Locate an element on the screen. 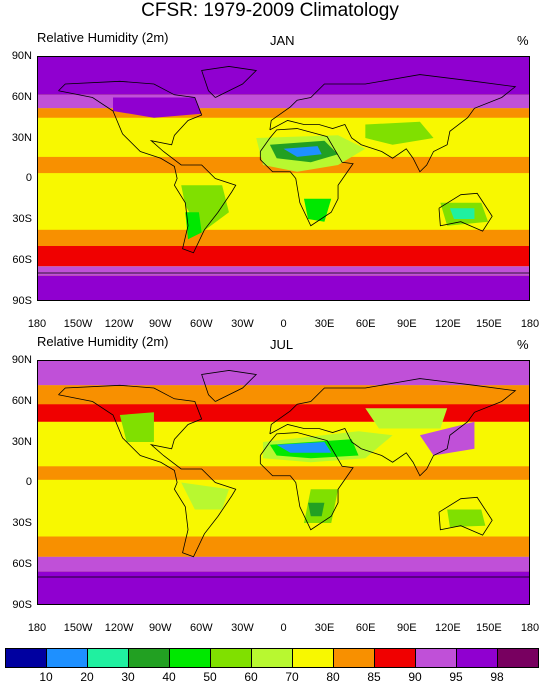 Image resolution: width=540 pixels, height=684 pixels. colorbar-label: 85 is located at coordinates (374, 677).